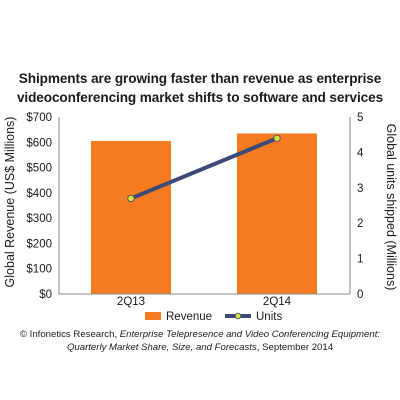  What do you see at coordinates (360, 224) in the screenshot?
I see `y2-axis-tick-label: 2` at bounding box center [360, 224].